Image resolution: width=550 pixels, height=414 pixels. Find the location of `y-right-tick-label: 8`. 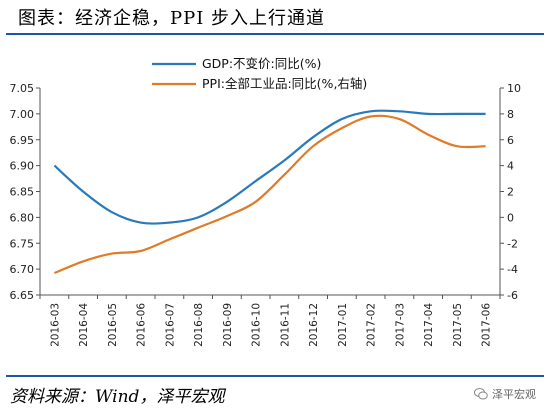

y-right-tick-label: 8 is located at coordinates (510, 114).